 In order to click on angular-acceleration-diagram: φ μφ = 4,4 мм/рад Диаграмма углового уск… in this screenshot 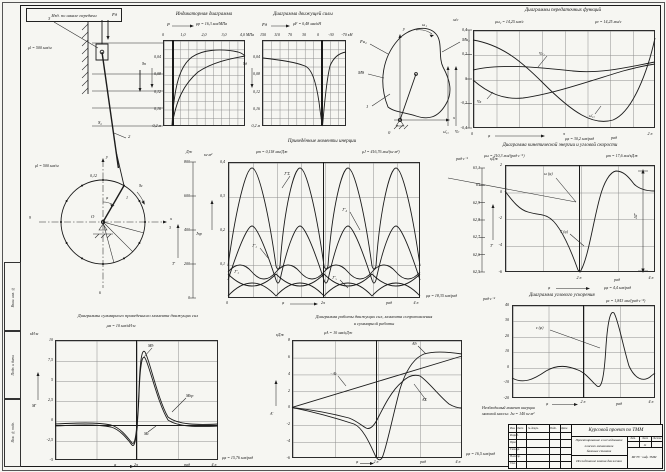, I will do `click(571, 346)`.